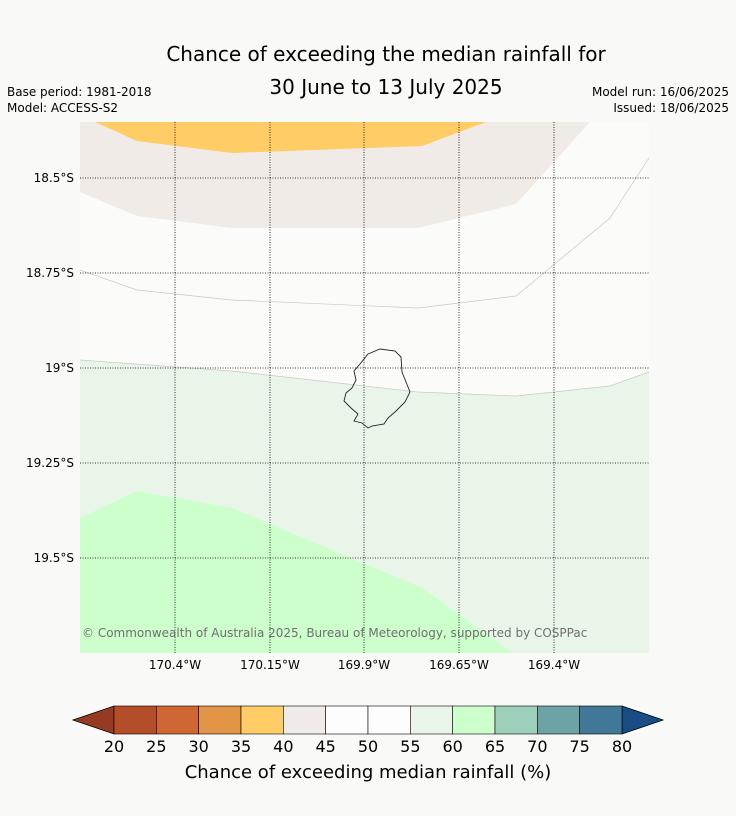  I want to click on lat-label: 19°S, so click(59, 368).